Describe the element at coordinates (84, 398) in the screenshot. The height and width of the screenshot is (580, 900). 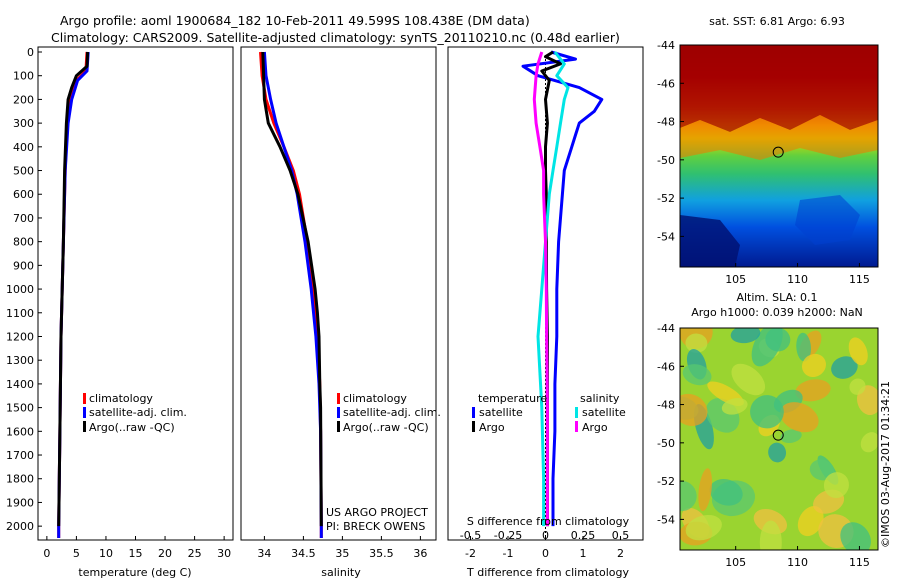
I see `legend-swatch-climatology` at that location.